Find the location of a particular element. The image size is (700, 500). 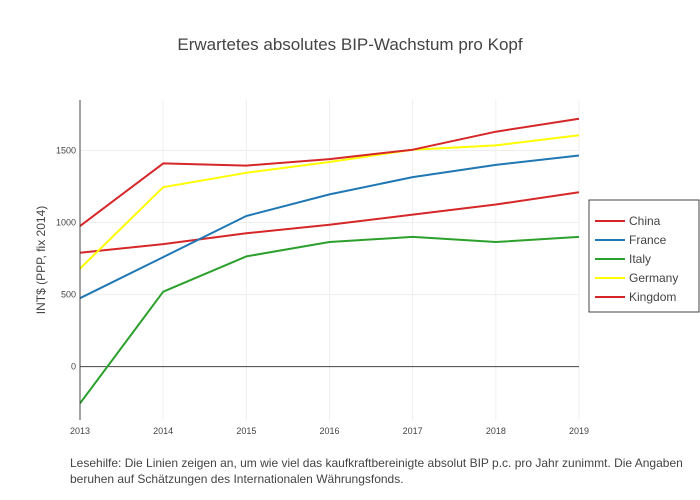

x-tick-label: 2013 is located at coordinates (80, 431).